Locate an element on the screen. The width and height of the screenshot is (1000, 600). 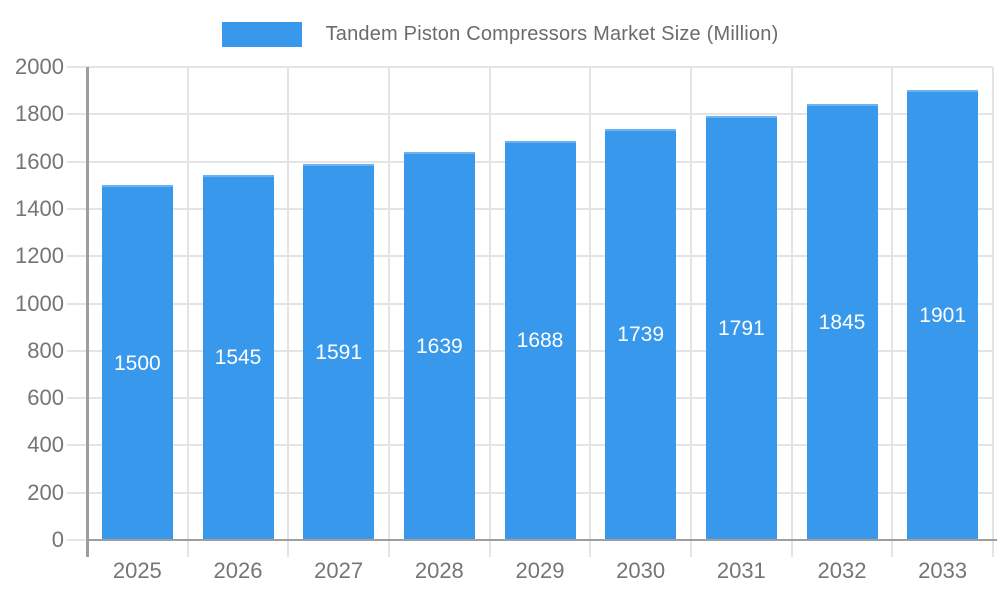
x-tick-label-2029: 2029 is located at coordinates (540, 570).